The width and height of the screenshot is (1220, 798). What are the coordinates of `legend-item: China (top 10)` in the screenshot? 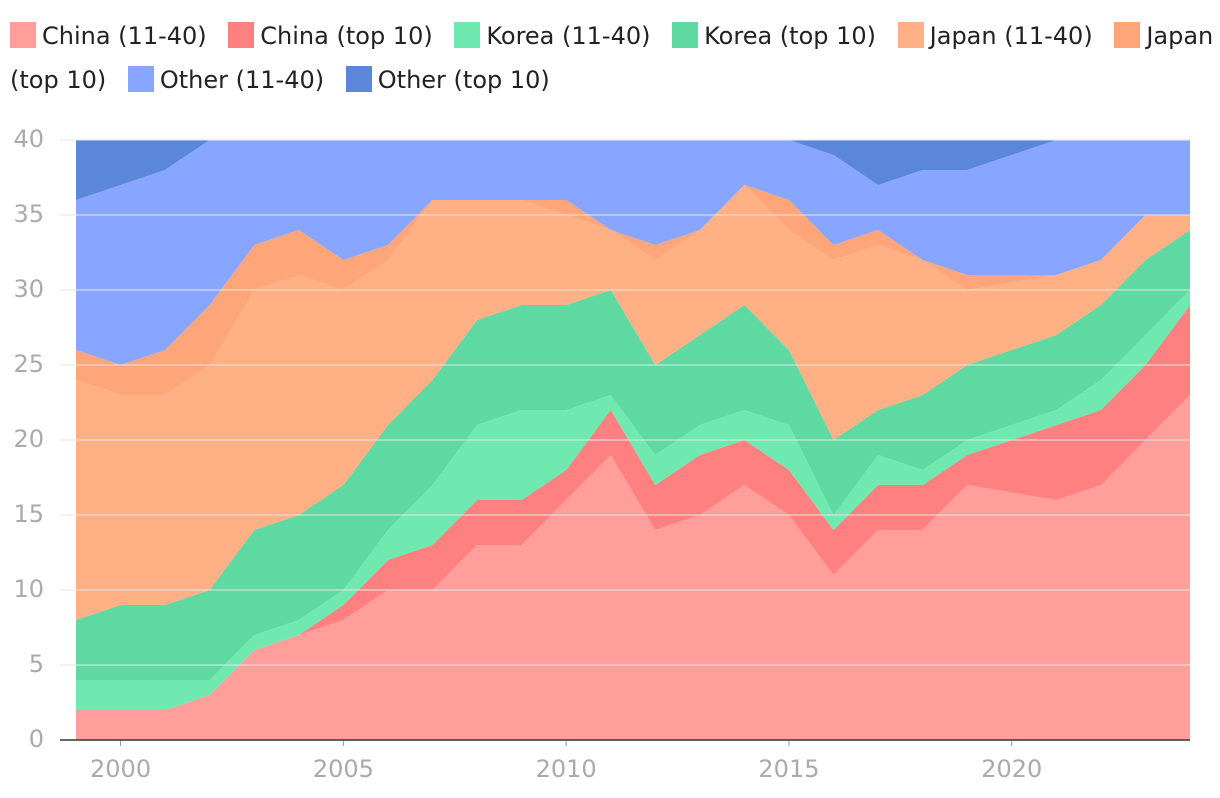 It's located at (330, 36).